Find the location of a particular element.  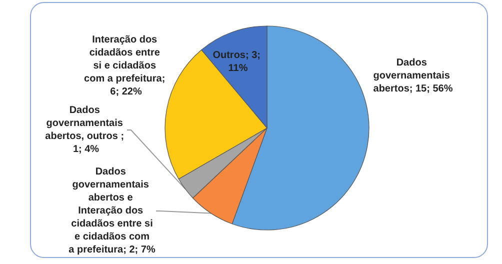

slice-label: Dados governamentais abertos e Interação dos cidadãos entre si e cidadãos com a prefeitura; 2; 7% is located at coordinates (112, 211).